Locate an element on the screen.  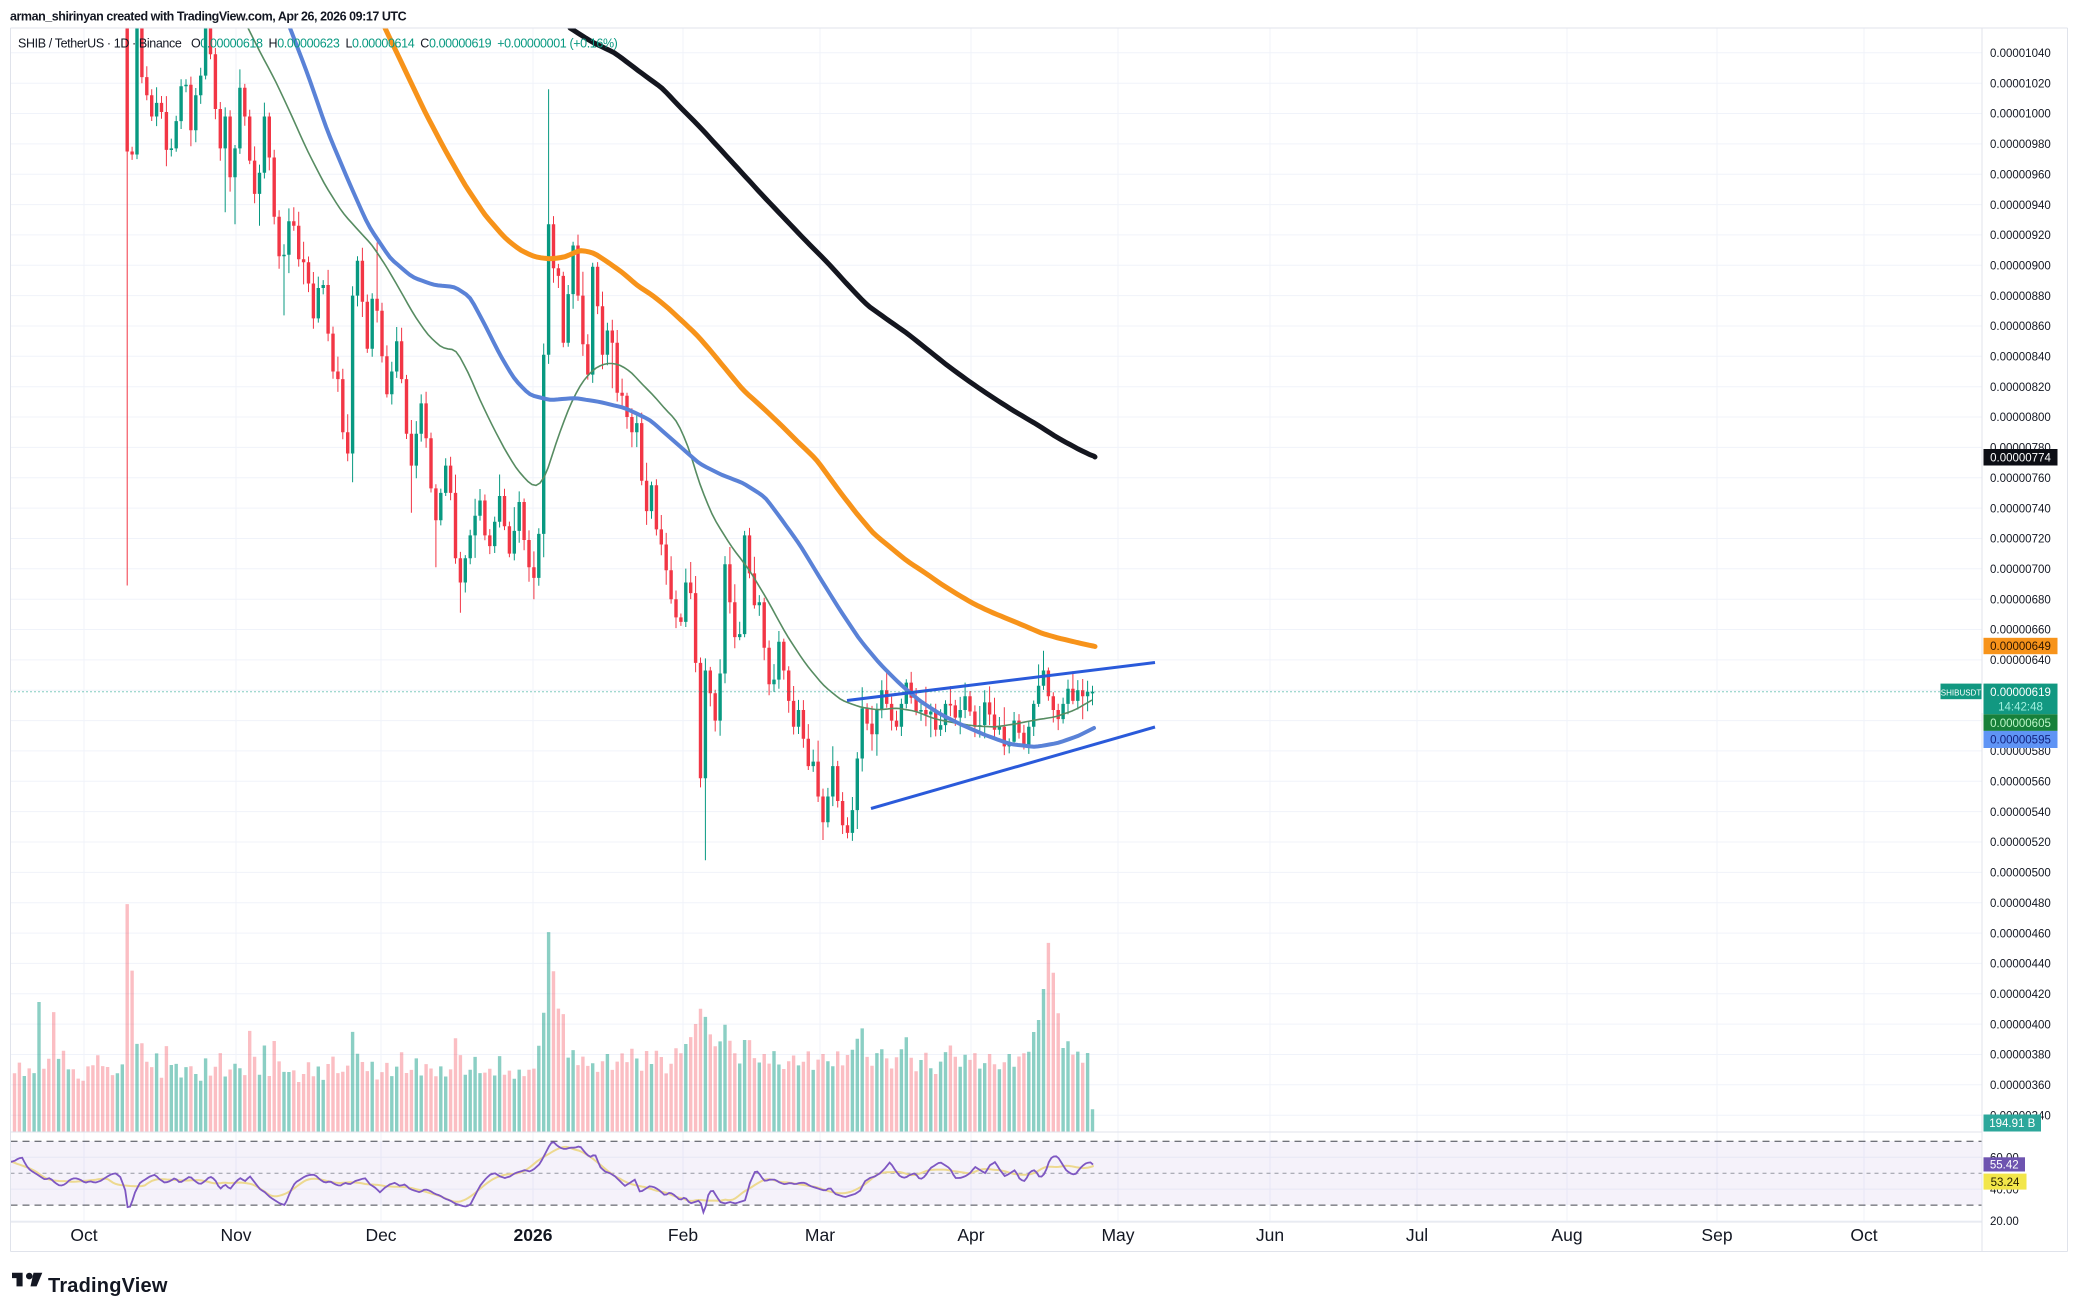
svg-text: SHIBUSDT is located at coordinates (1961, 693).